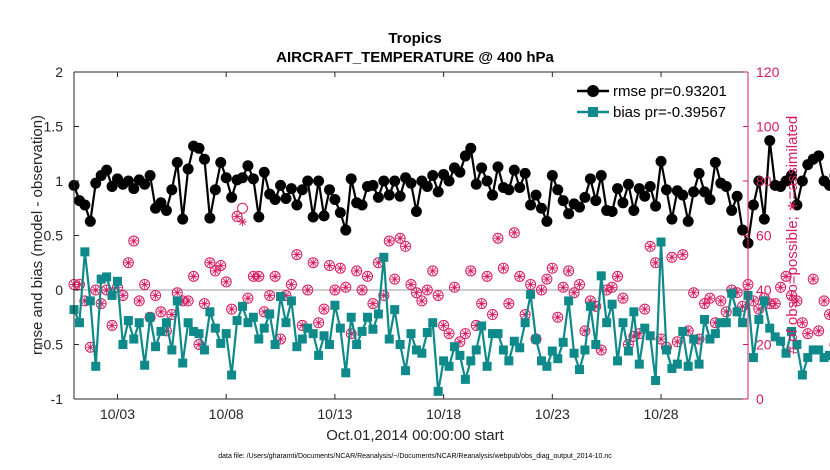 This screenshot has height=470, width=830. I want to click on legend-entry-rmse: rmse pr=0.93201, so click(652, 91).